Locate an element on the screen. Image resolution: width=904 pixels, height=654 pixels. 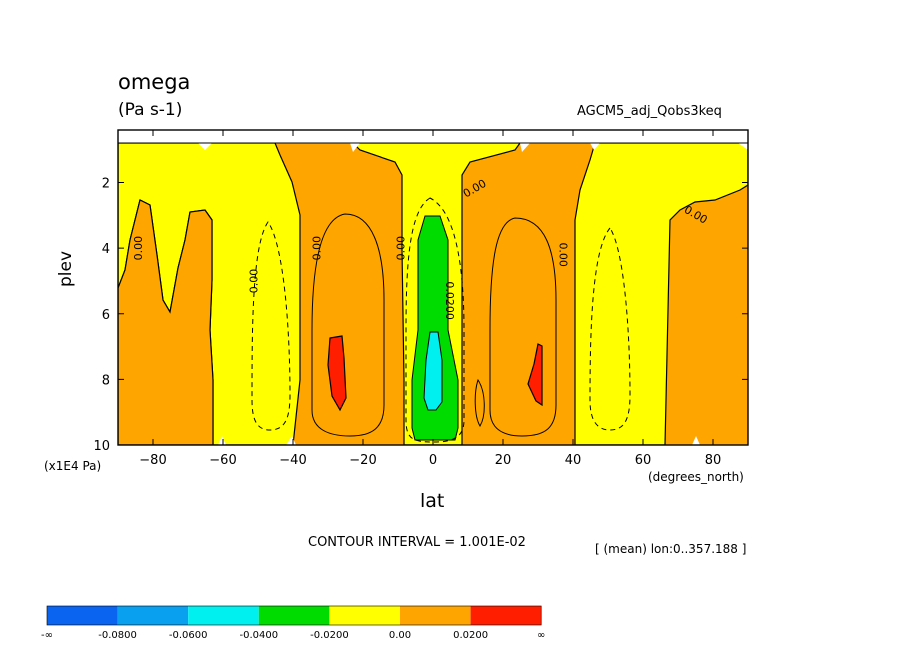
fill-red-south is located at coordinates (337, 373).